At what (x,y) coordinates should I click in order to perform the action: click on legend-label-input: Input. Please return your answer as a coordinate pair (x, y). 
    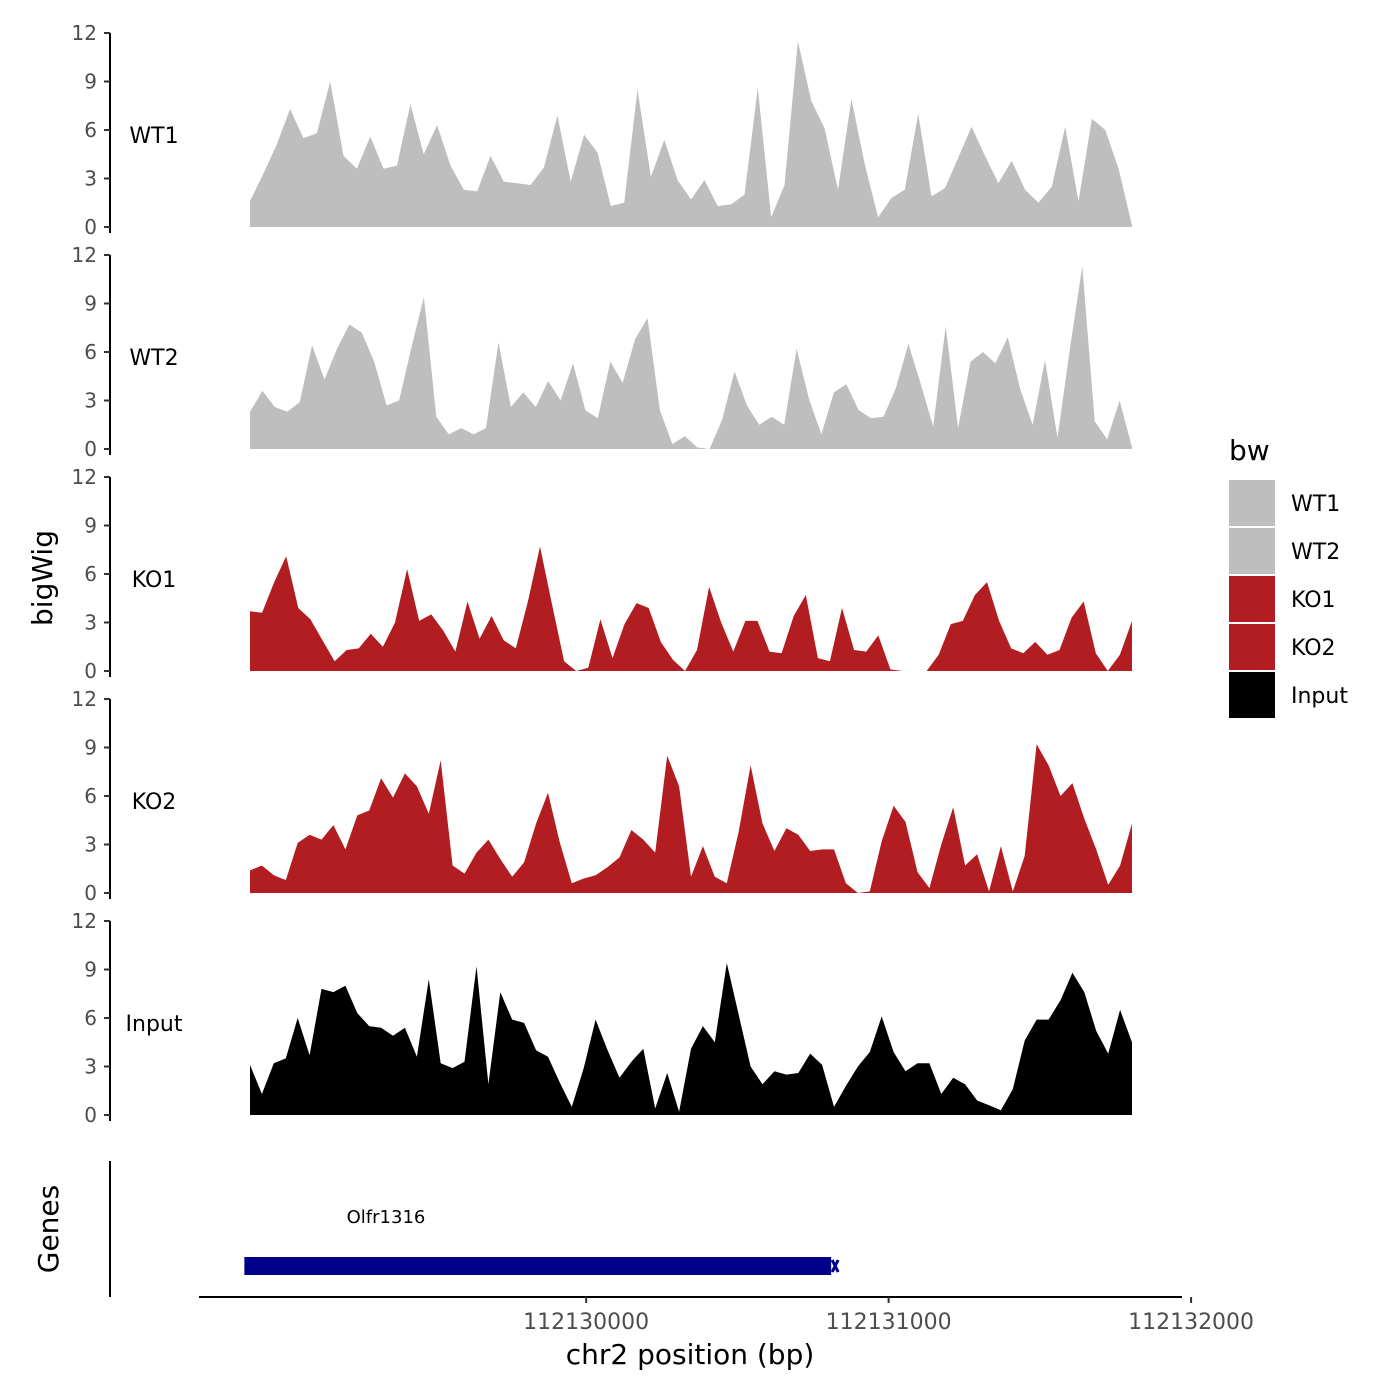
    Looking at the image, I should click on (1319, 696).